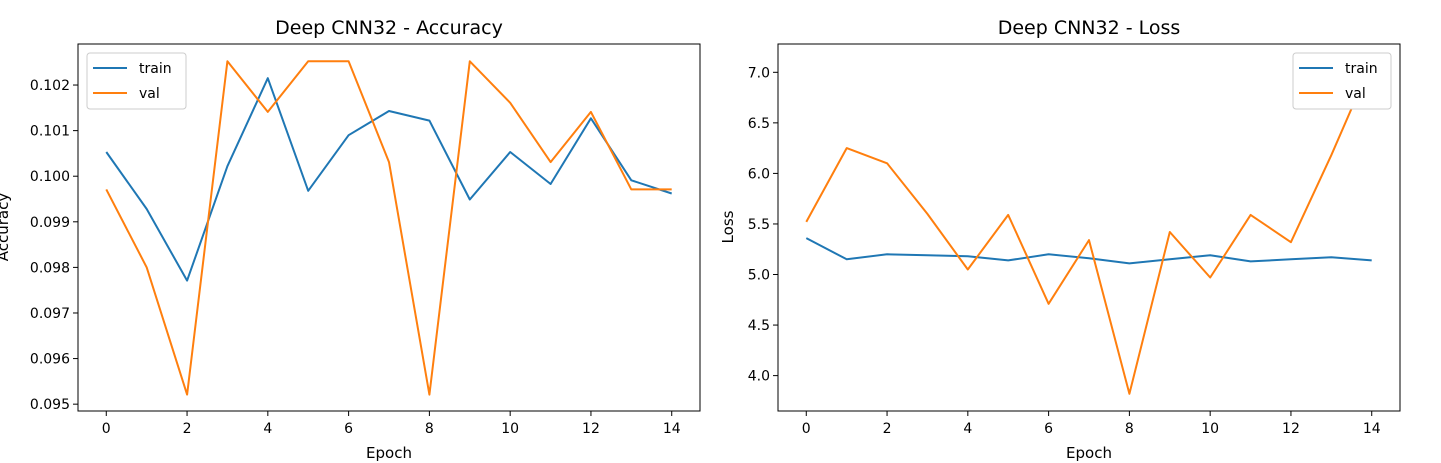 Image resolution: width=1441 pixels, height=463 pixels. What do you see at coordinates (50, 177) in the screenshot?
I see `y-tick-label: 0.100` at bounding box center [50, 177].